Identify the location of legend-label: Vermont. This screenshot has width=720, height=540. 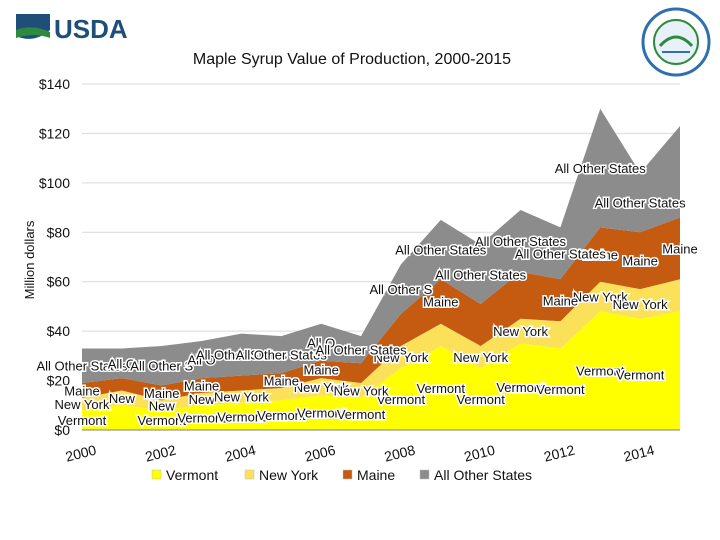
(192, 475).